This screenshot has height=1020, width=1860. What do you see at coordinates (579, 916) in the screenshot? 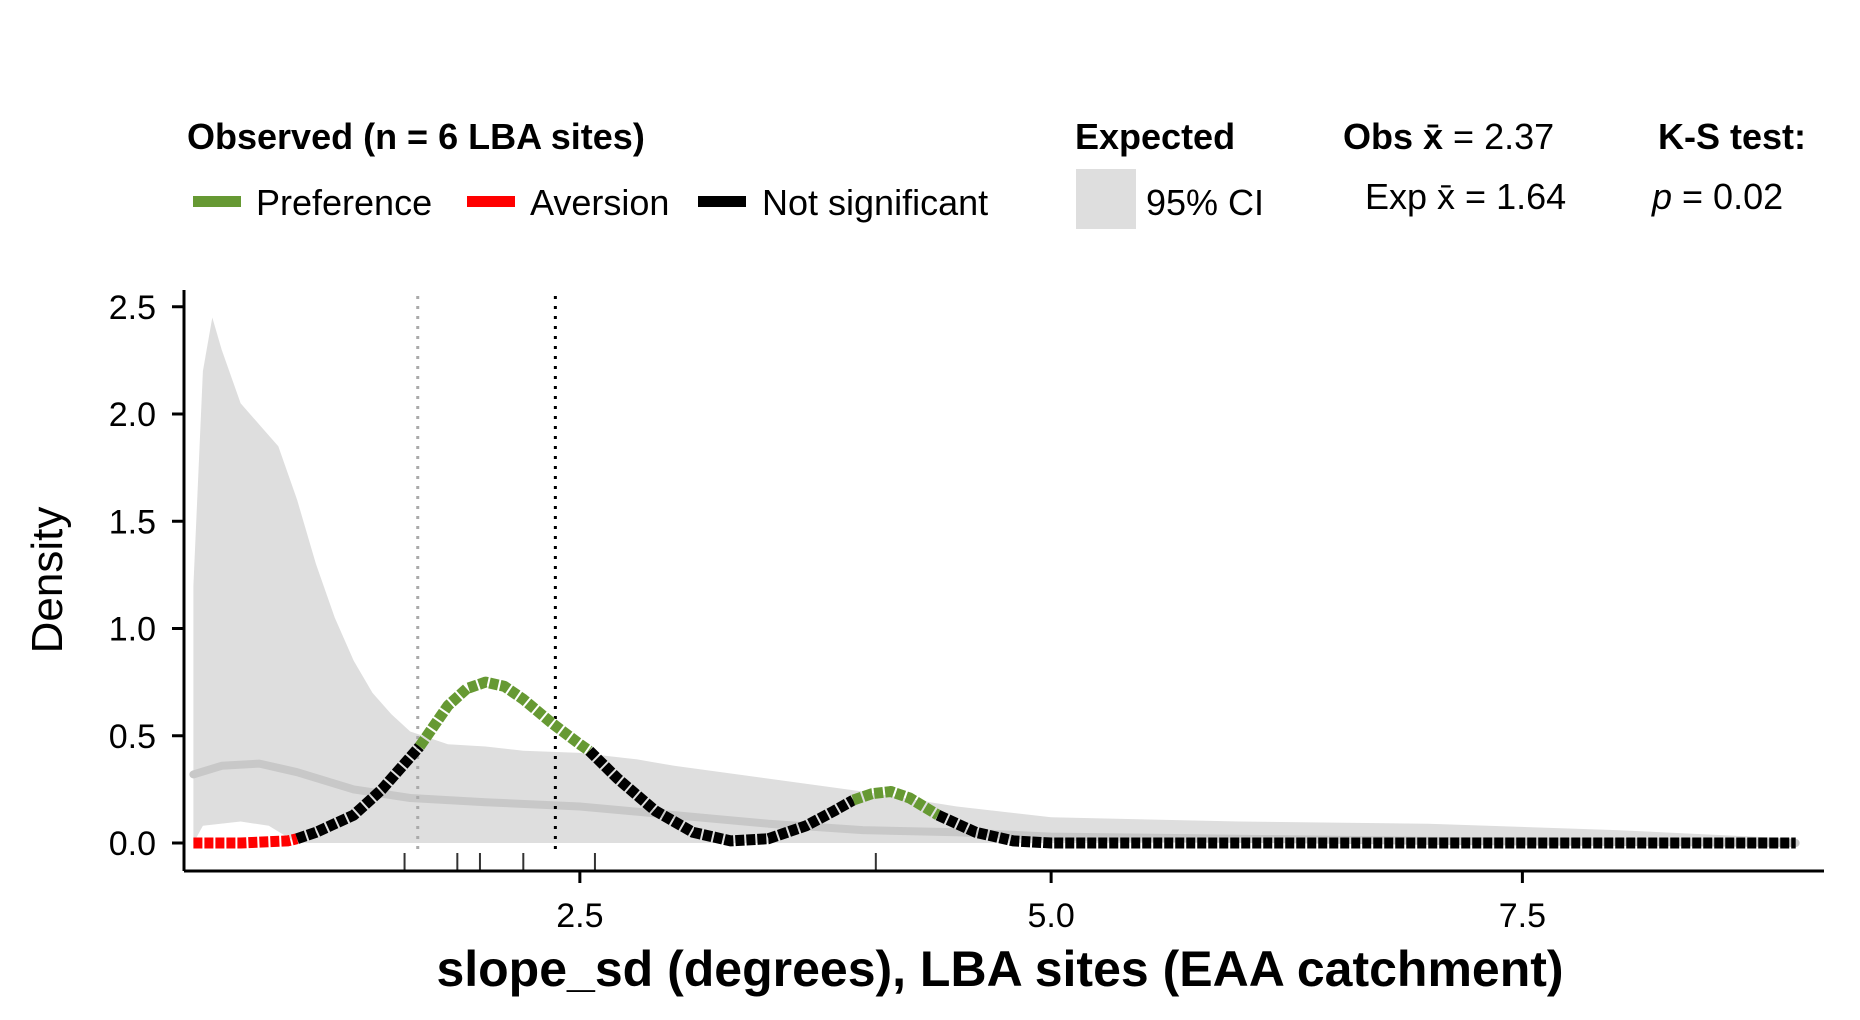
I see `x-tick-label: 2.5` at bounding box center [579, 916].